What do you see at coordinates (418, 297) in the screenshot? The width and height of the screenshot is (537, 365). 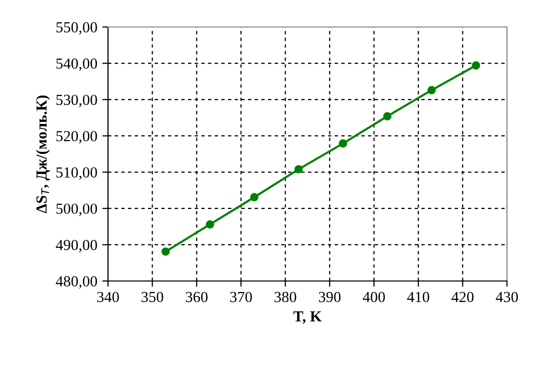 I see `x-tick-label: 410` at bounding box center [418, 297].